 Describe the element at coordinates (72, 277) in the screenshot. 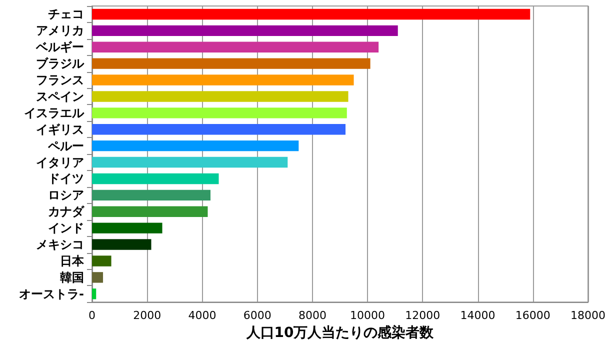

I see `y-tick-label: 韓国` at that location.